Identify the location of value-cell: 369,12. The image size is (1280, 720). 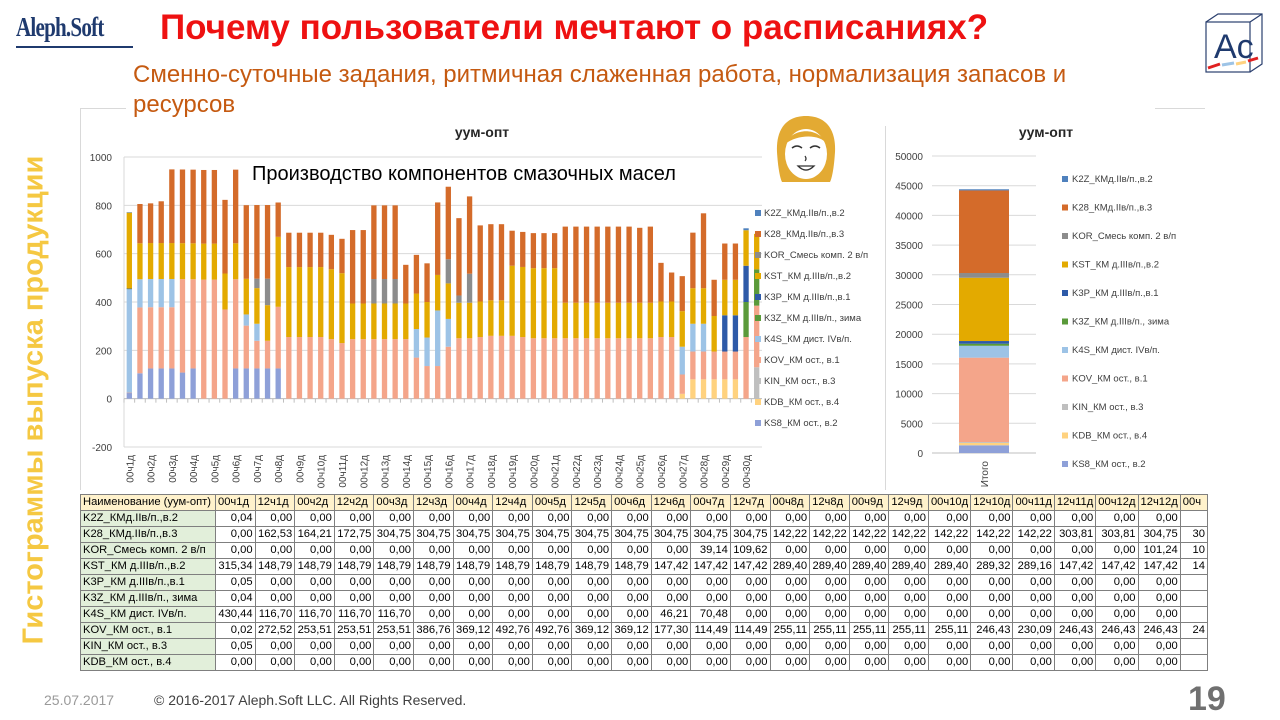
(592, 630).